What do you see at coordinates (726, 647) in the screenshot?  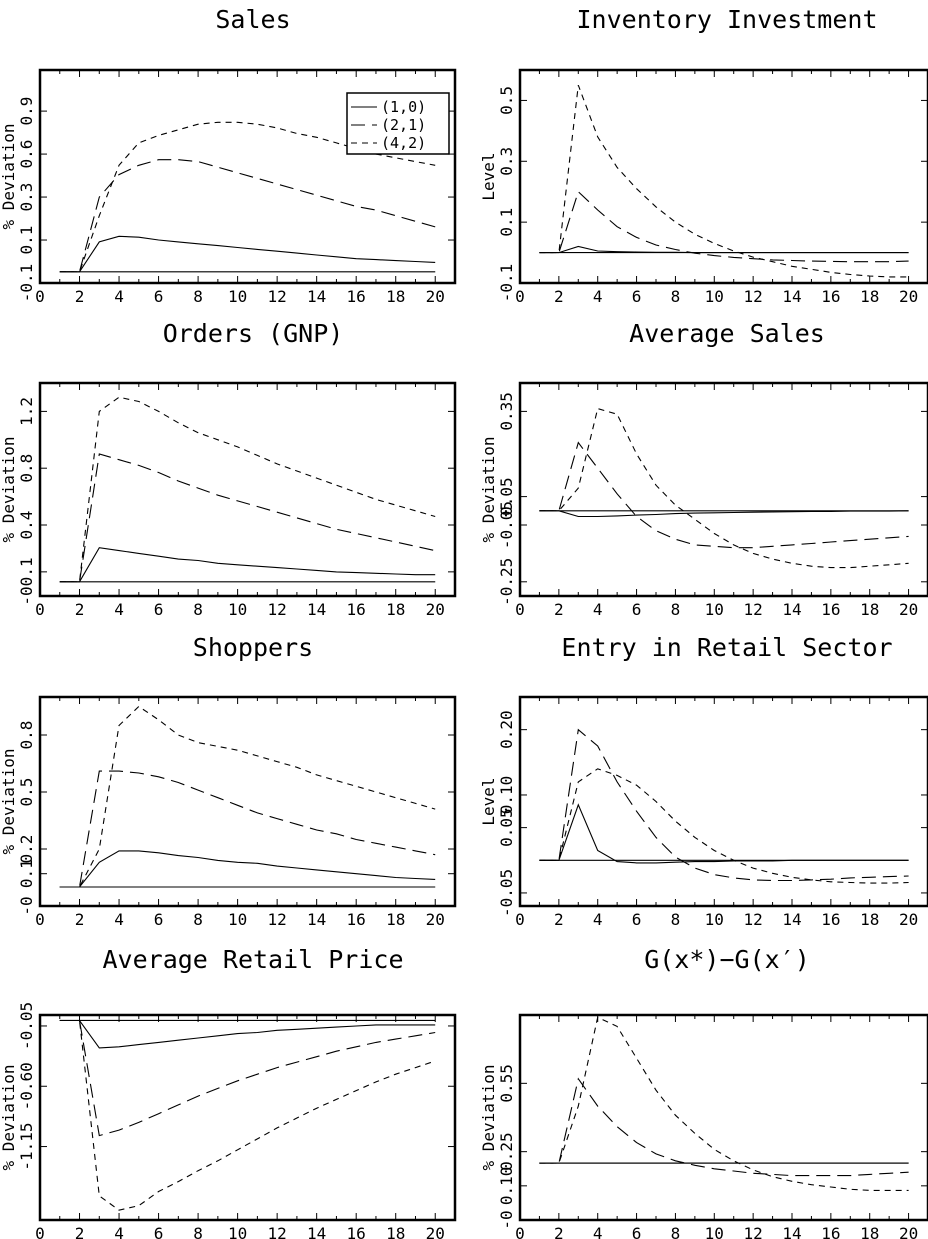 I see `chart-title: Entry in Retail Sector` at bounding box center [726, 647].